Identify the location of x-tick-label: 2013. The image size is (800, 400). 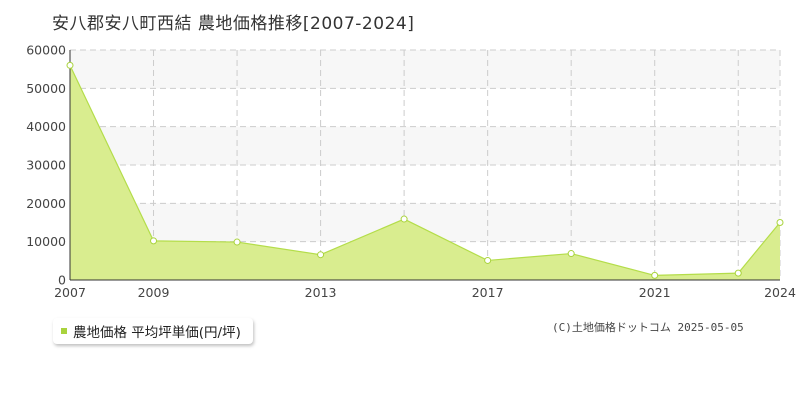
(321, 292).